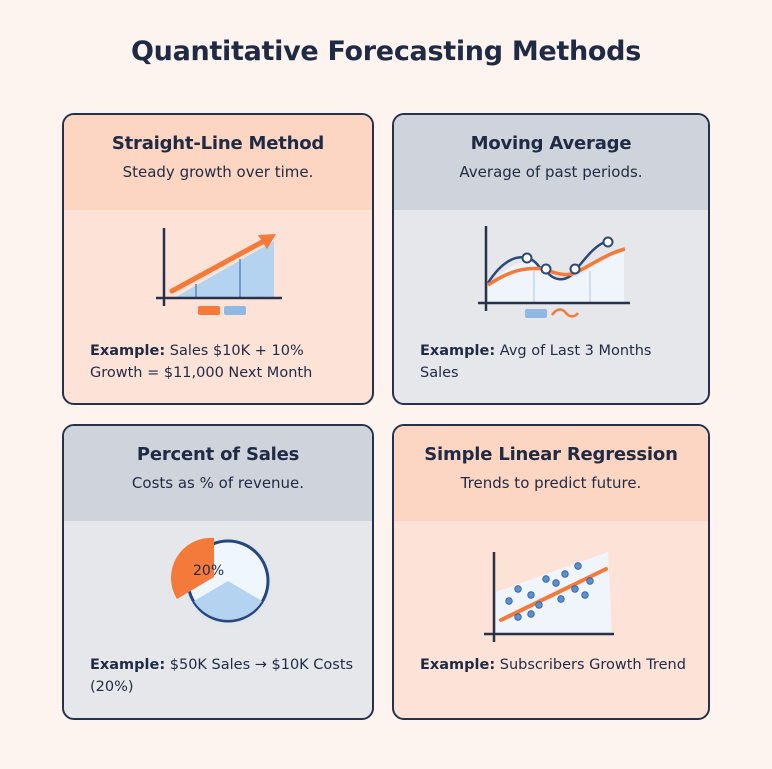 Image resolution: width=772 pixels, height=769 pixels. Describe the element at coordinates (208, 571) in the screenshot. I see `pie-label: 20%` at that location.